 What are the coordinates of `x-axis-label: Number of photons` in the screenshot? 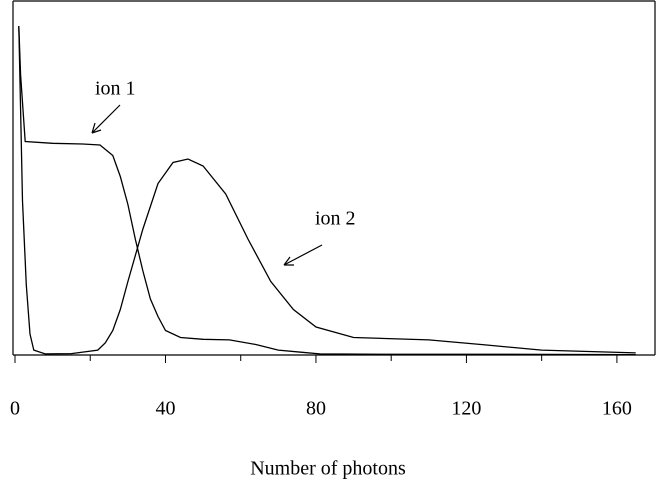 It's located at (328, 469).